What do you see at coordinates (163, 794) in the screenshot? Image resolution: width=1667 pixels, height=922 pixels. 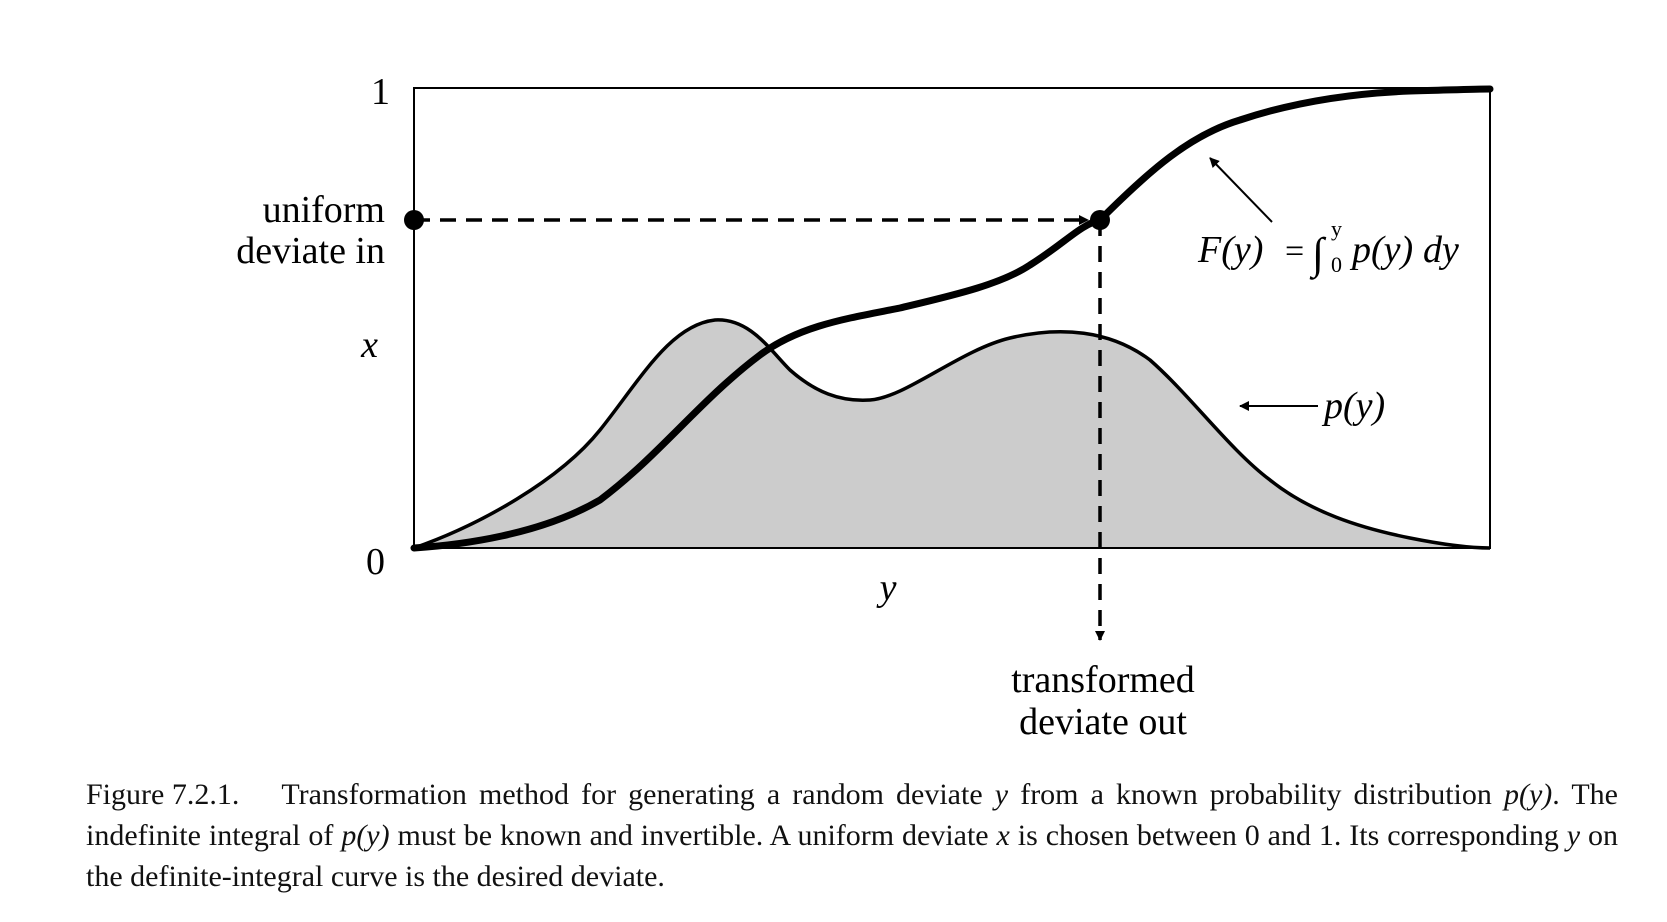 I see `caption-label: Figure 7.2.1.` at bounding box center [163, 794].